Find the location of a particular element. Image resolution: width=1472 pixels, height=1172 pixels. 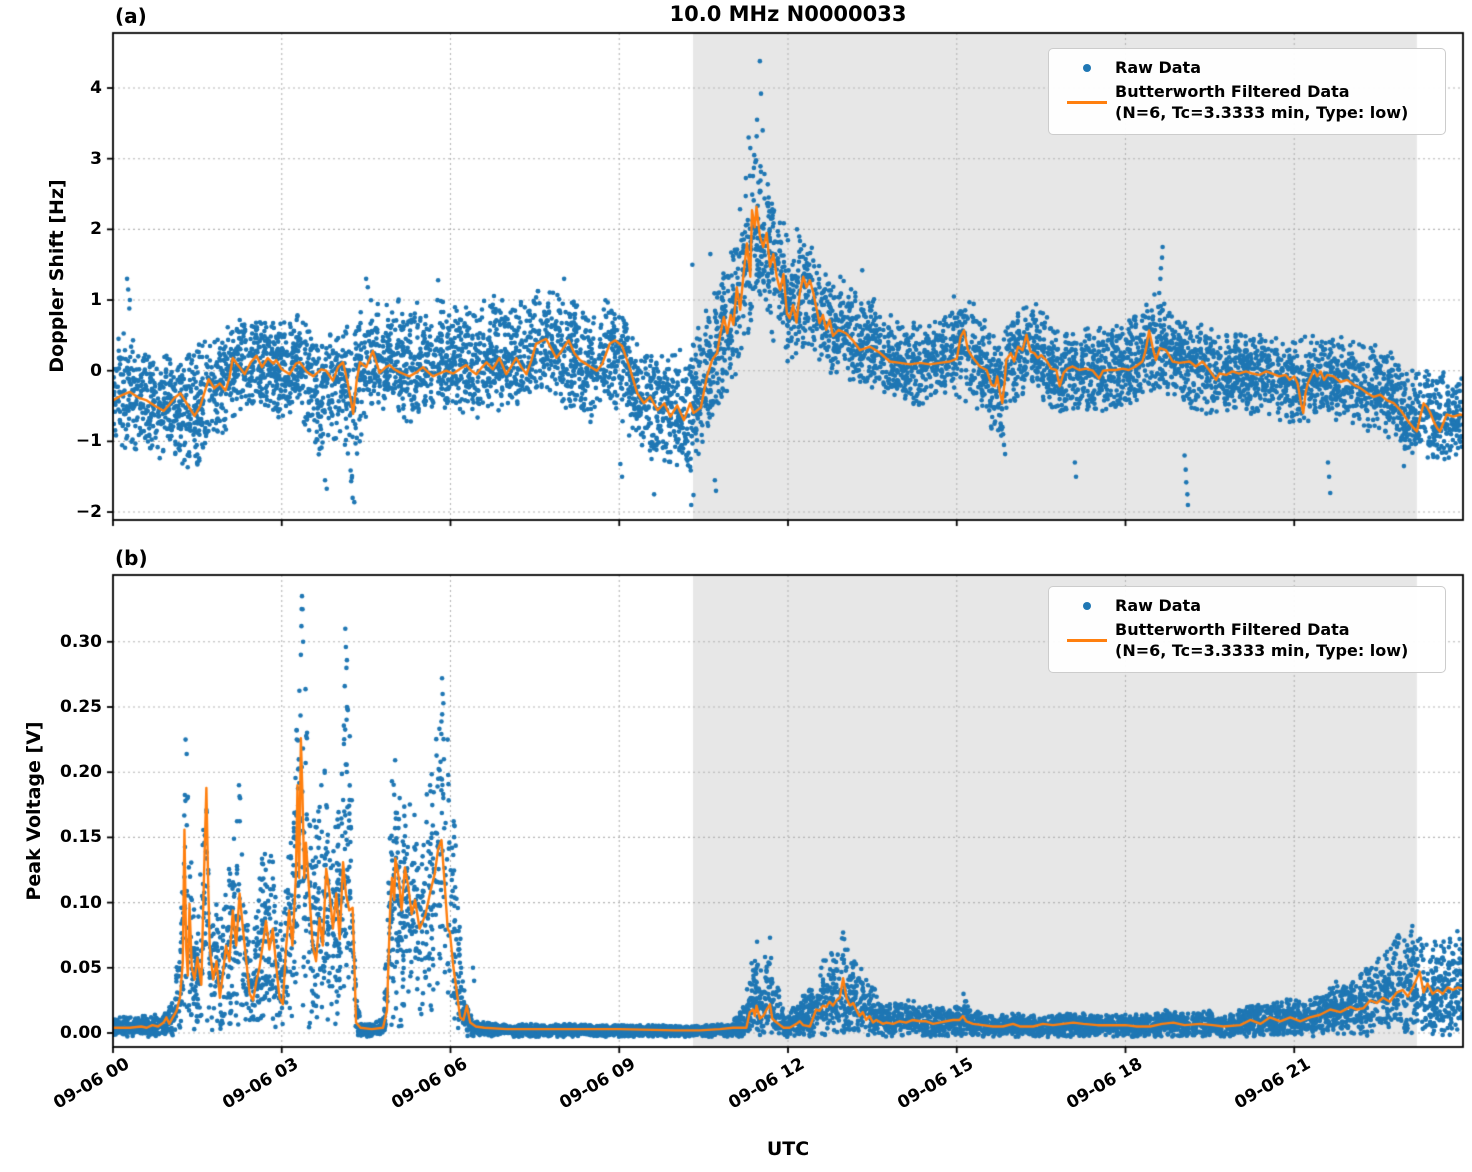

y-axis-label-a: Doppler Shift [Hz] is located at coordinates (57, 276).